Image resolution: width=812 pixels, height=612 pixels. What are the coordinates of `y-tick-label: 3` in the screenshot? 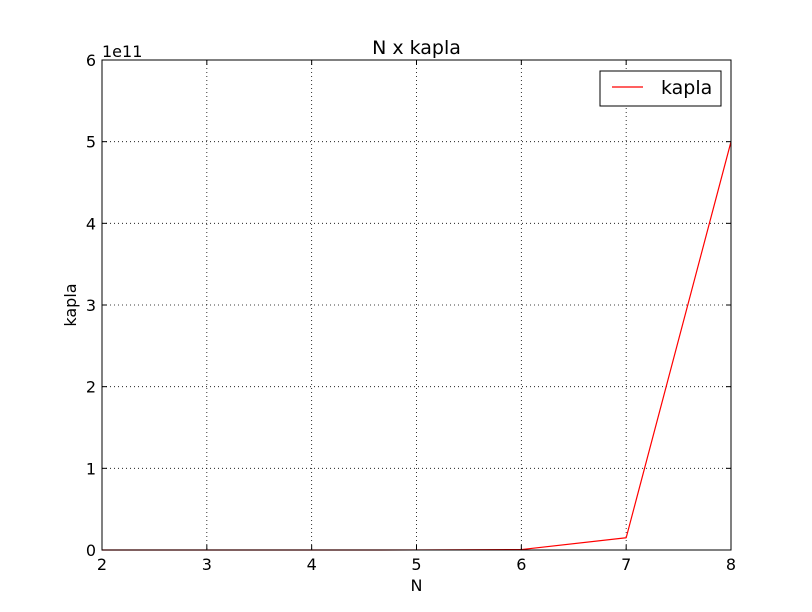 It's located at (91, 305).